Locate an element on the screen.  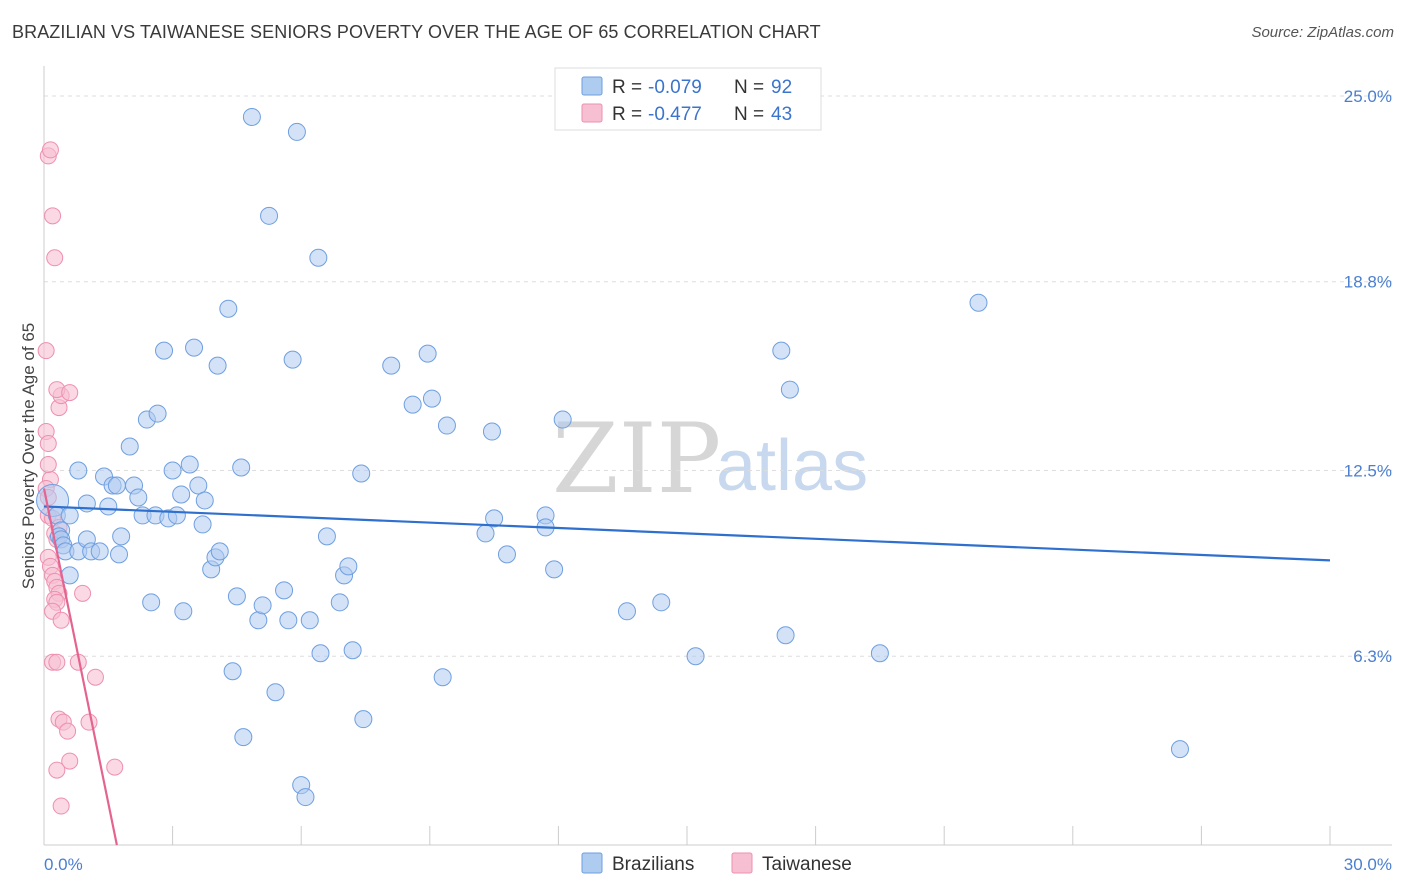
legend-n-value-taiwanese: 43 is located at coordinates (781, 114).